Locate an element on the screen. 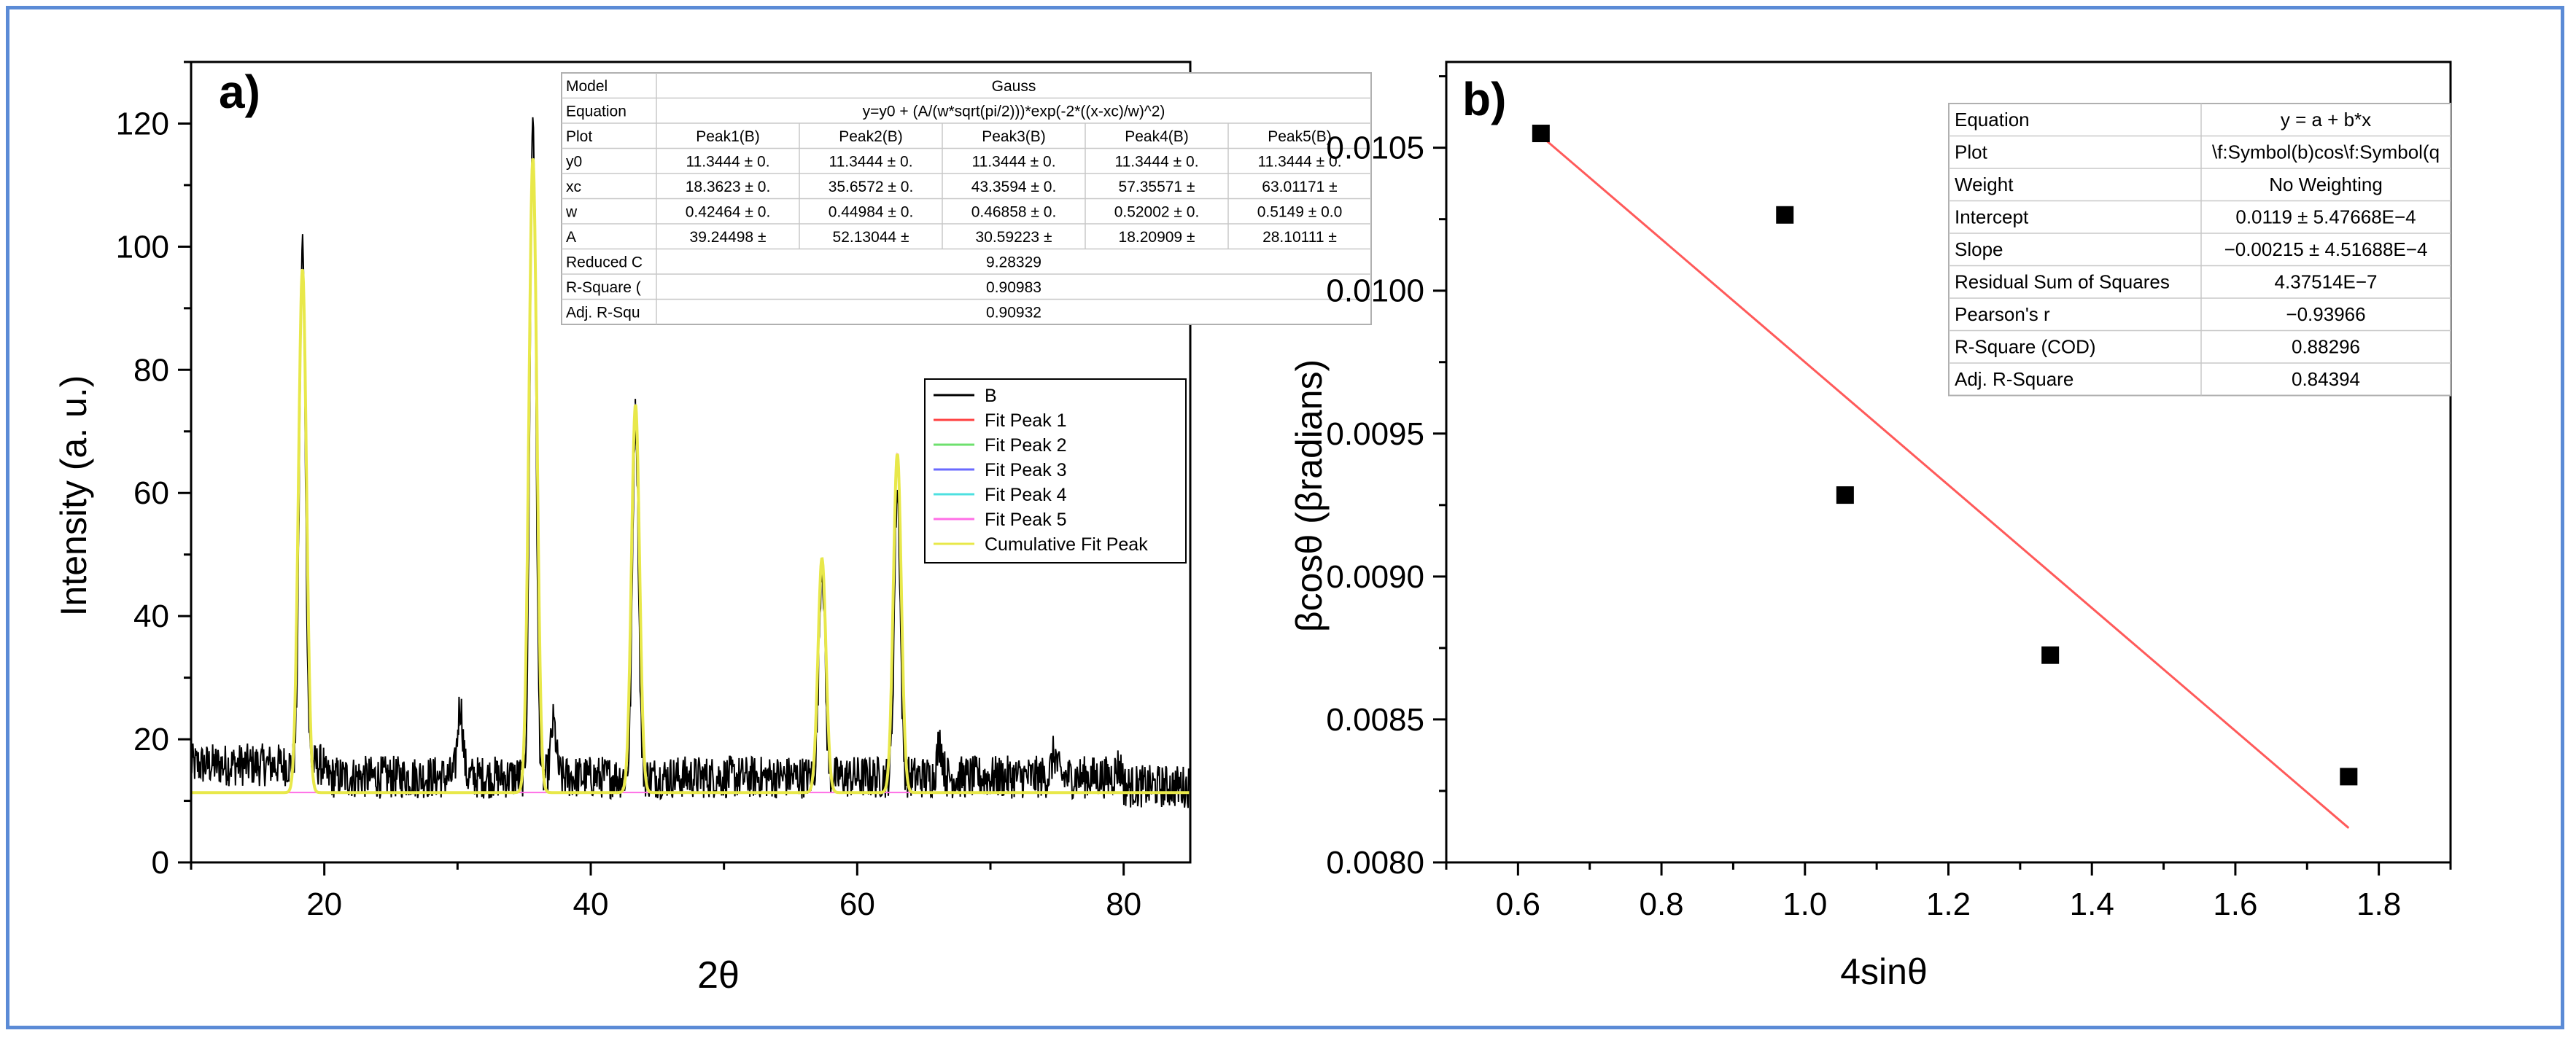 The width and height of the screenshot is (2576, 1041). fit-table-cell: Slope is located at coordinates (1979, 249).